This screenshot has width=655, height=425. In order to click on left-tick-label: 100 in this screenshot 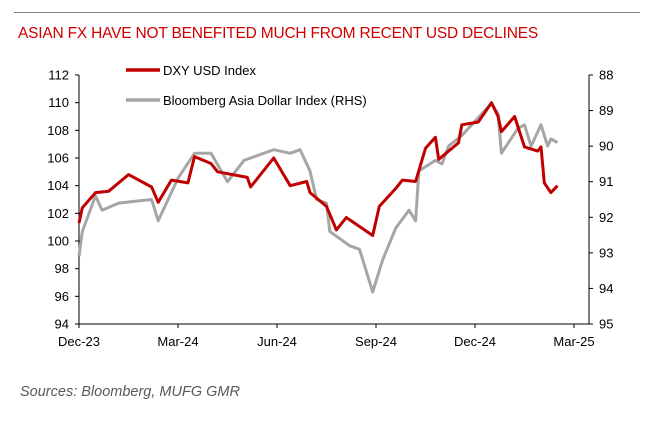, I will do `click(58, 241)`.